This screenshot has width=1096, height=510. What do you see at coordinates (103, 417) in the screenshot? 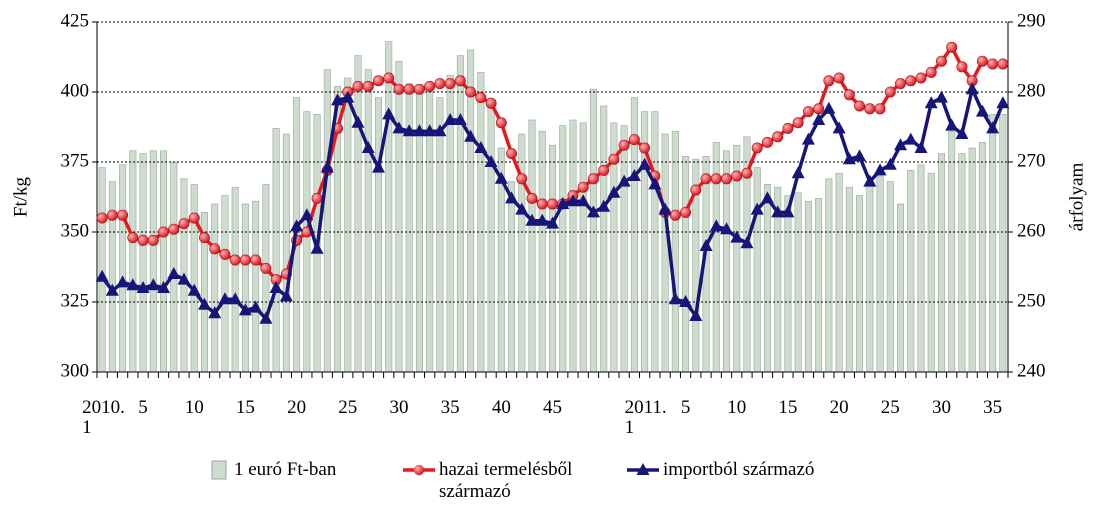
I see `x-tick-label: 2010. 1` at bounding box center [103, 417].